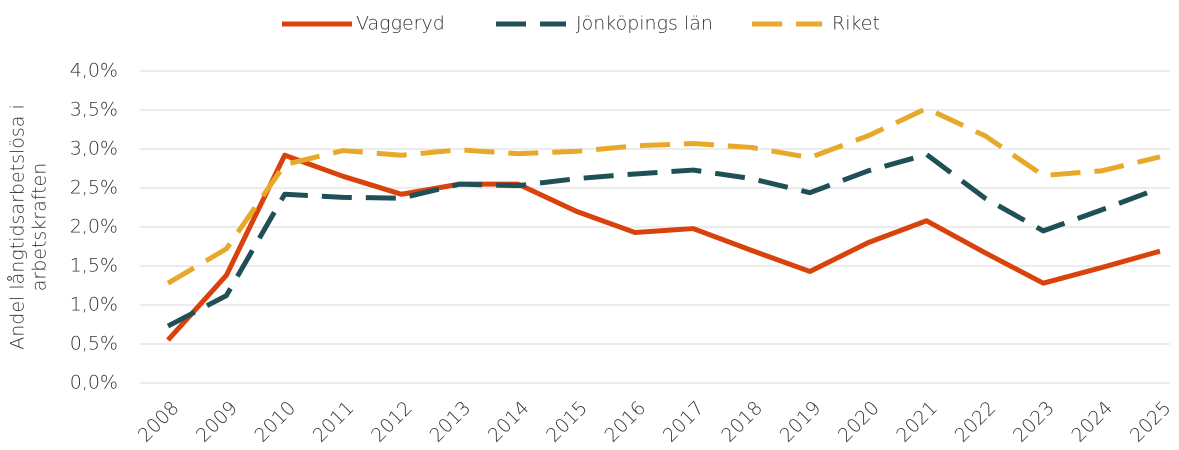 The image size is (1179, 450). Describe the element at coordinates (859, 422) in the screenshot. I see `x-tick-label: 2020` at that location.